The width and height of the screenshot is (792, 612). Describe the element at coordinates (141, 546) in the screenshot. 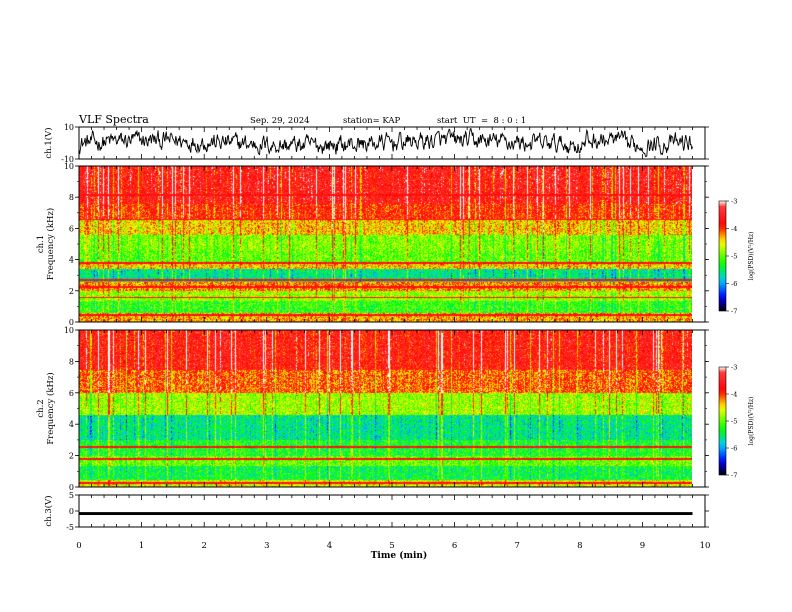

I see `x-tick-label: 1` at that location.